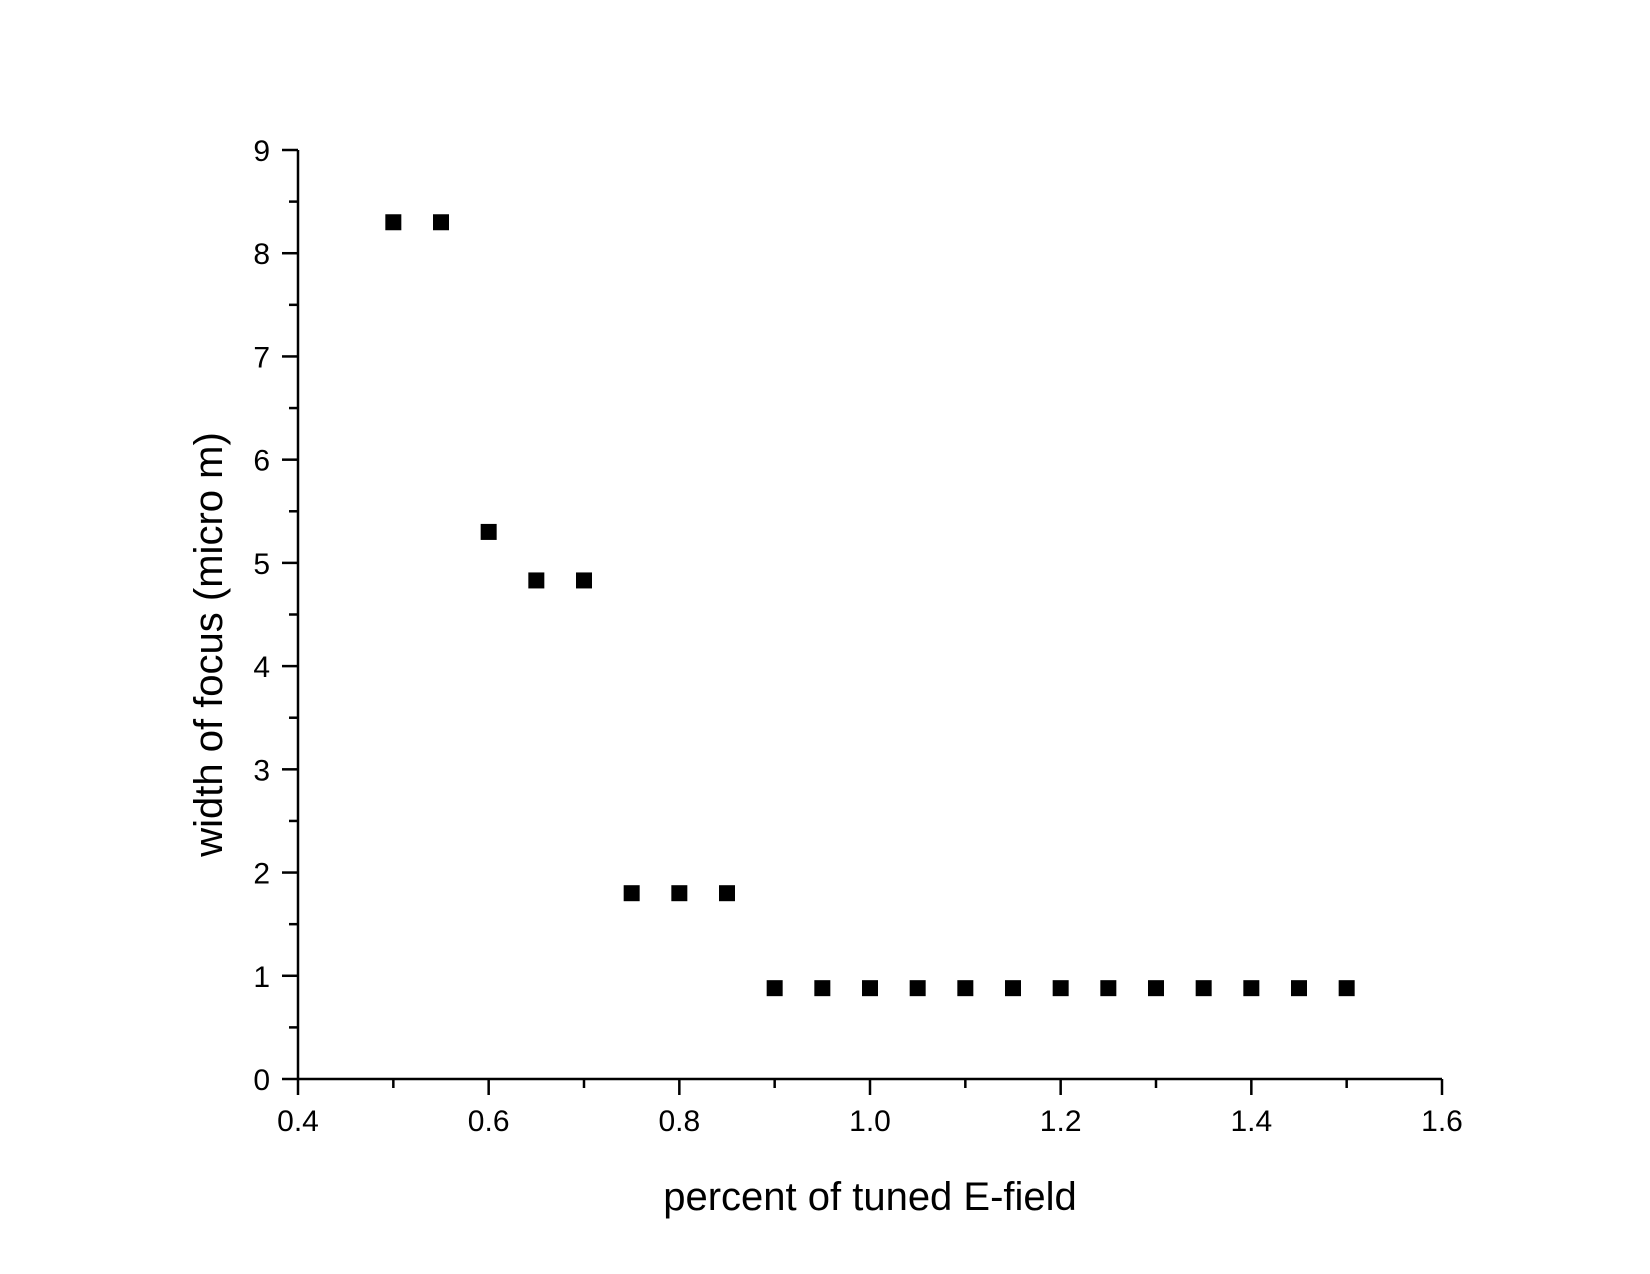 The height and width of the screenshot is (1274, 1650). I want to click on x-tick-label: 0.6, so click(489, 1121).